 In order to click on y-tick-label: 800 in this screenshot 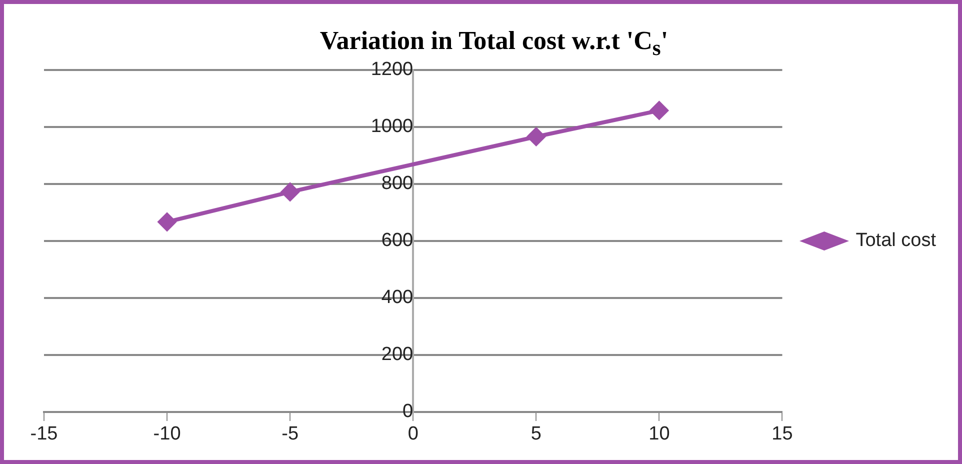, I will do `click(397, 183)`.